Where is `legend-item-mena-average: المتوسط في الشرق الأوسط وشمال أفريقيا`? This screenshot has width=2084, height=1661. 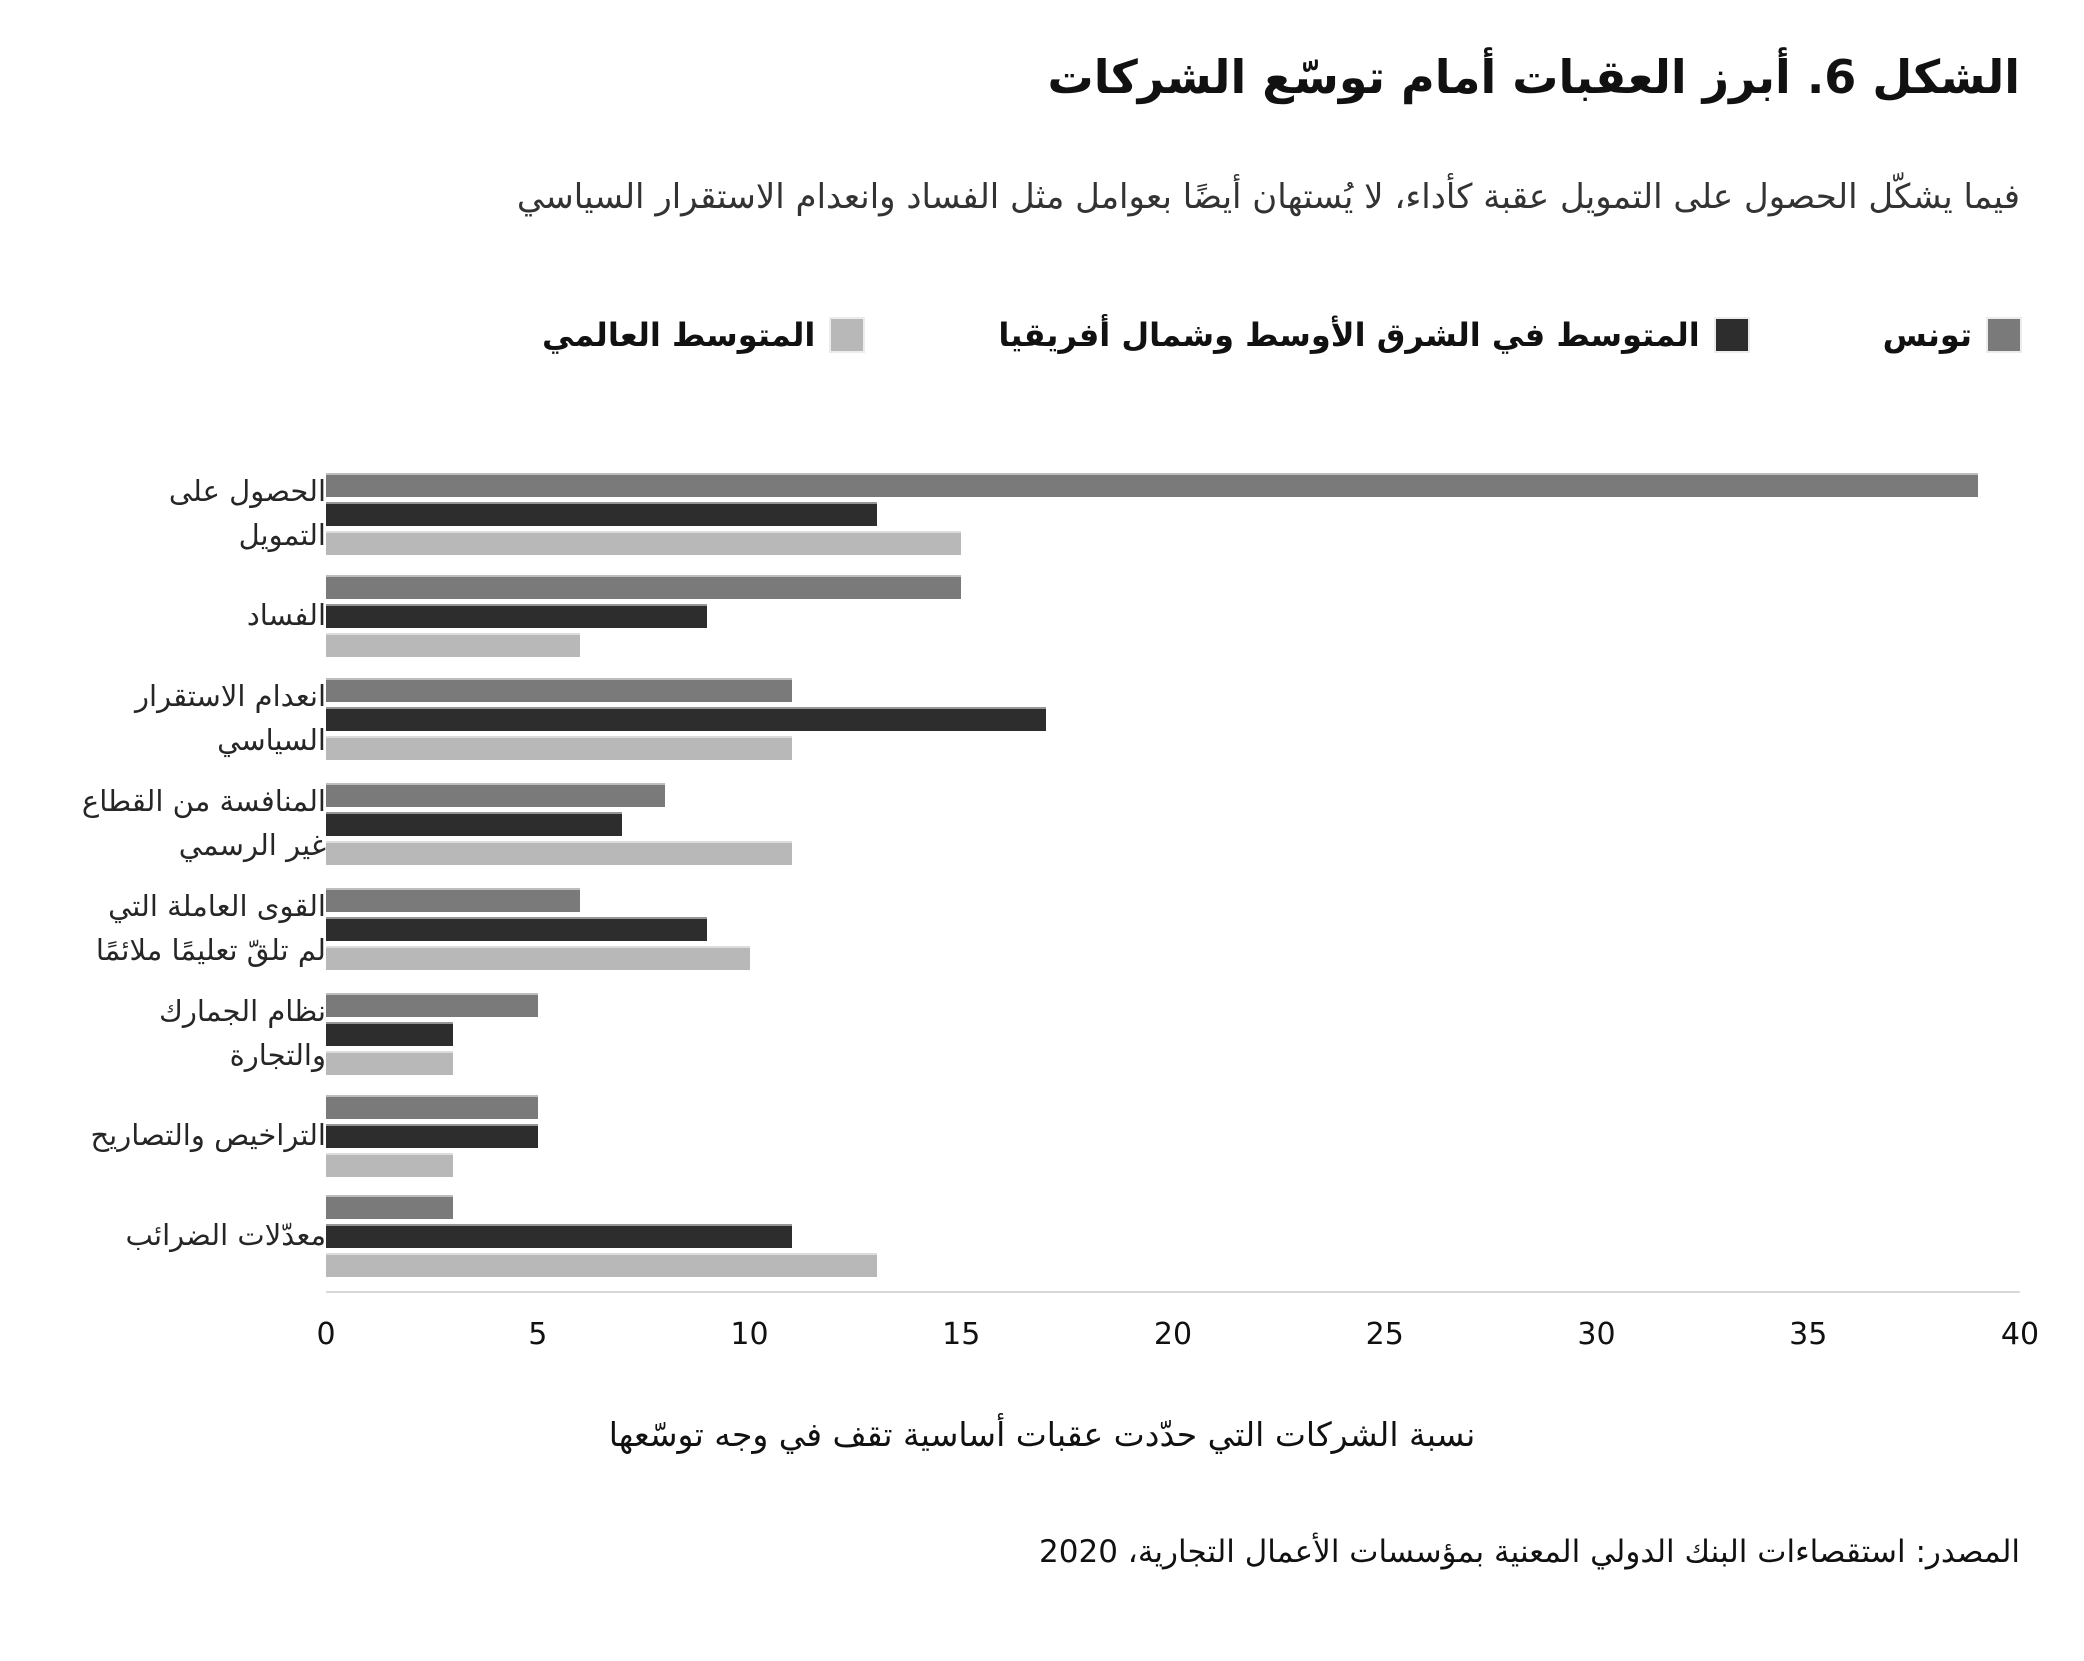
legend-item-mena-average: المتوسط في الشرق الأوسط وشمال أفريقيا is located at coordinates (1373, 335).